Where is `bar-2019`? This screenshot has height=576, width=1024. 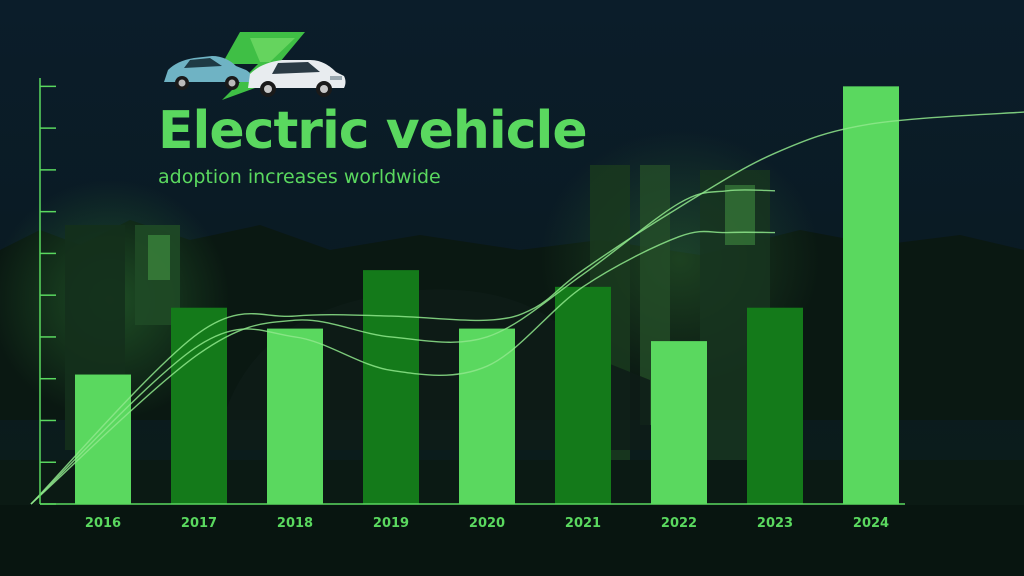
bar-2019 is located at coordinates (391, 387).